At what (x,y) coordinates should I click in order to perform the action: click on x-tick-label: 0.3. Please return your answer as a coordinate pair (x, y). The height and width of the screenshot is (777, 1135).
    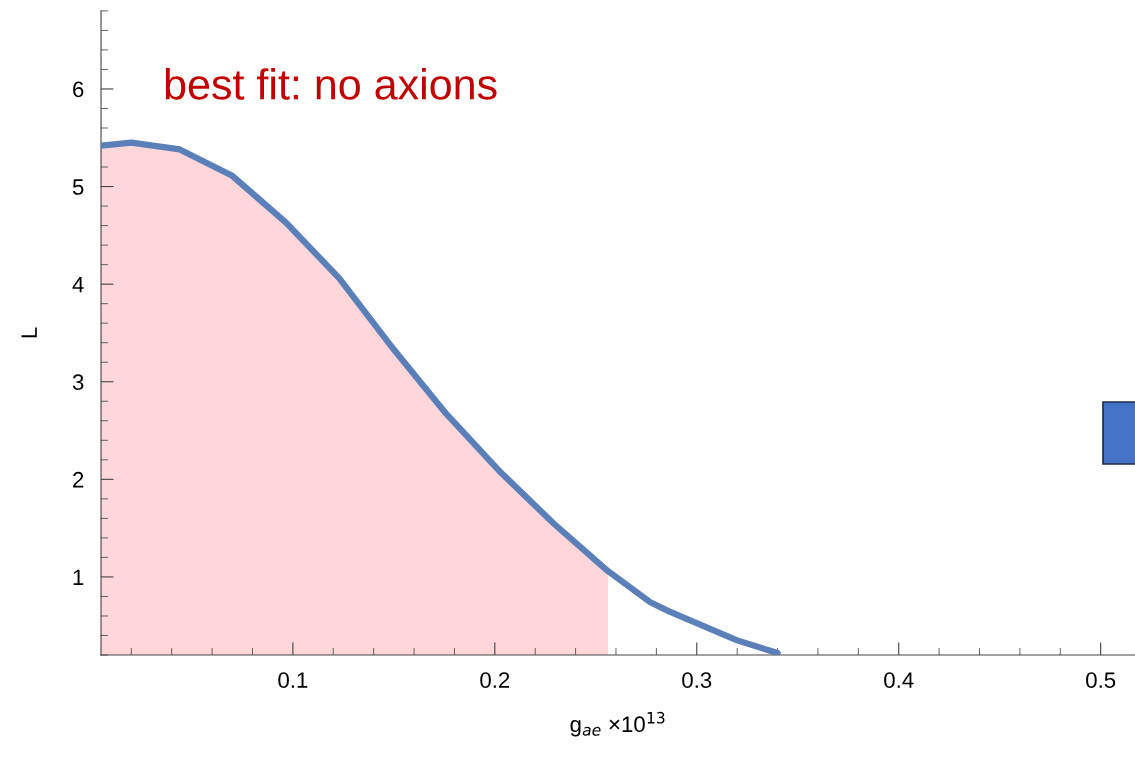
    Looking at the image, I should click on (697, 680).